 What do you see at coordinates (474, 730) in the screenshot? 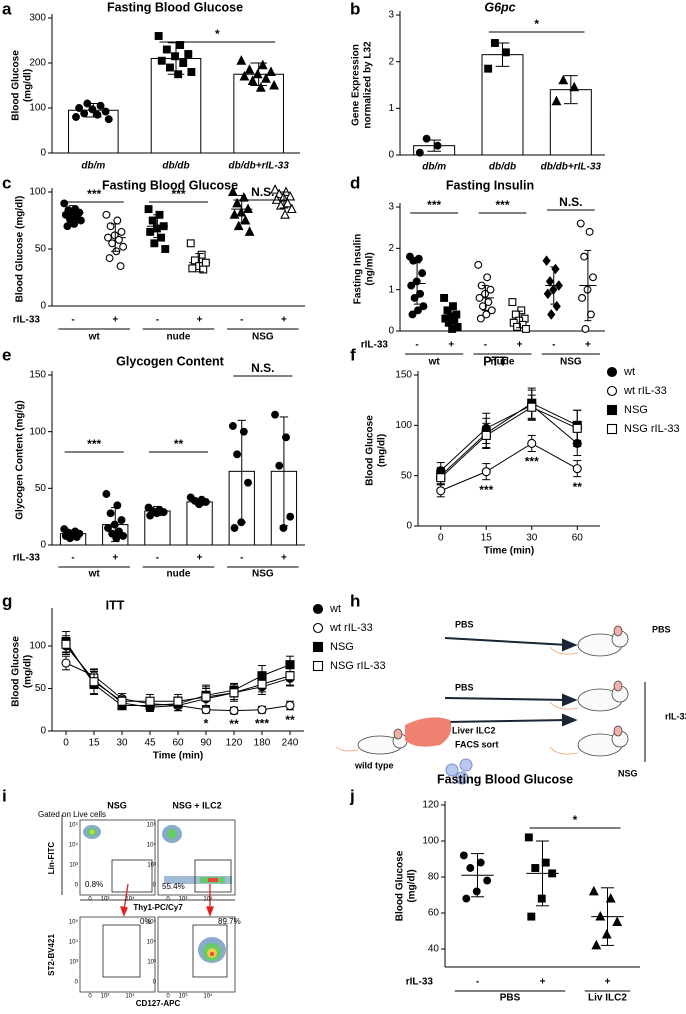
I see `transfer: Liver ILC2` at bounding box center [474, 730].